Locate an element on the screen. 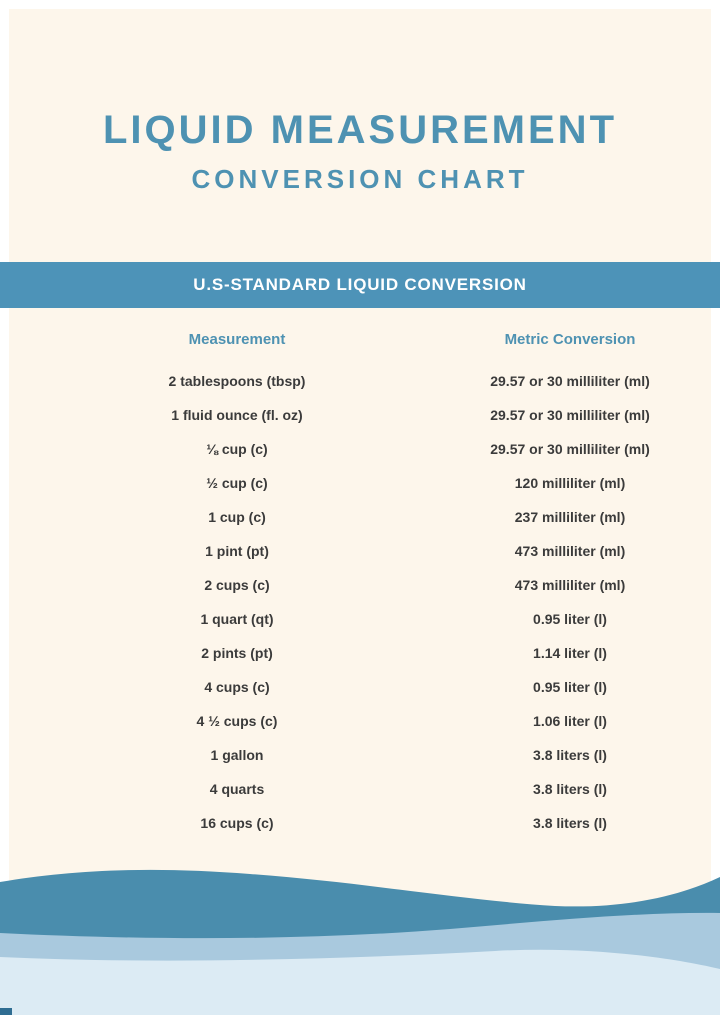 The height and width of the screenshot is (1015, 720). measurement-value: 1 fluid ounce (fl. oz) is located at coordinates (237, 415).